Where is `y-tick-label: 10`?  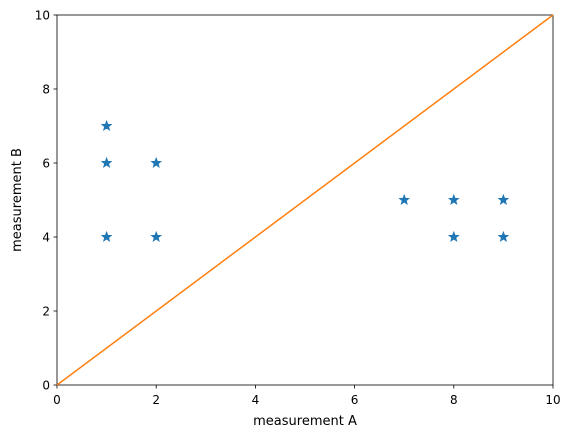
y-tick-label: 10 is located at coordinates (42, 16).